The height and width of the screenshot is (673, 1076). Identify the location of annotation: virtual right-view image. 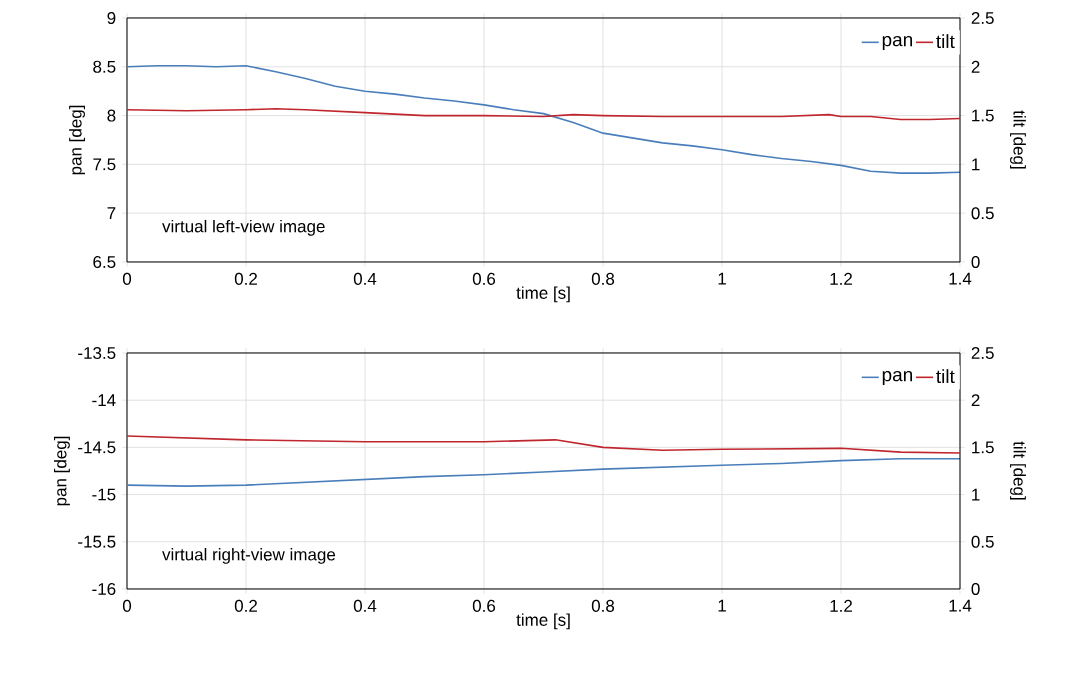
(249, 556).